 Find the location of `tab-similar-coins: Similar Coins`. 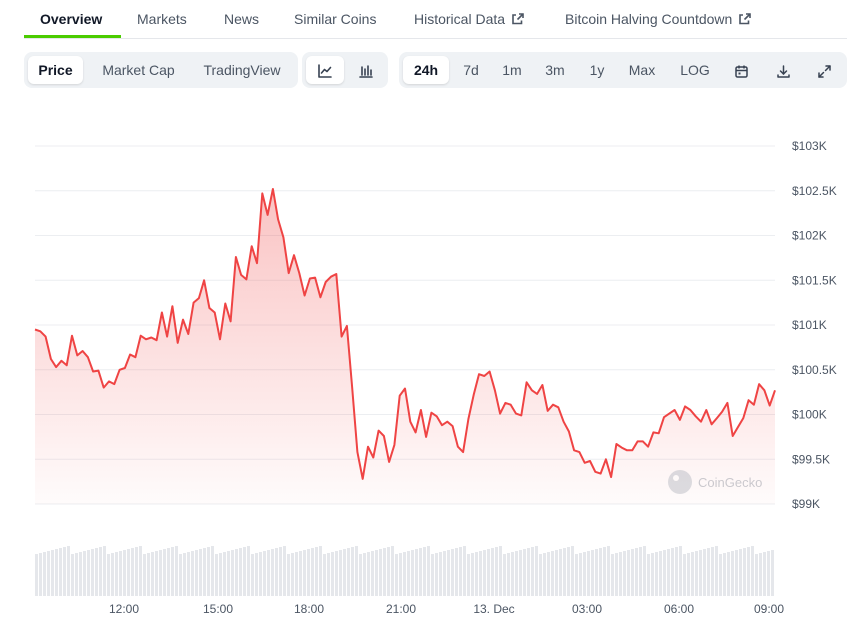

tab-similar-coins: Similar Coins is located at coordinates (335, 19).